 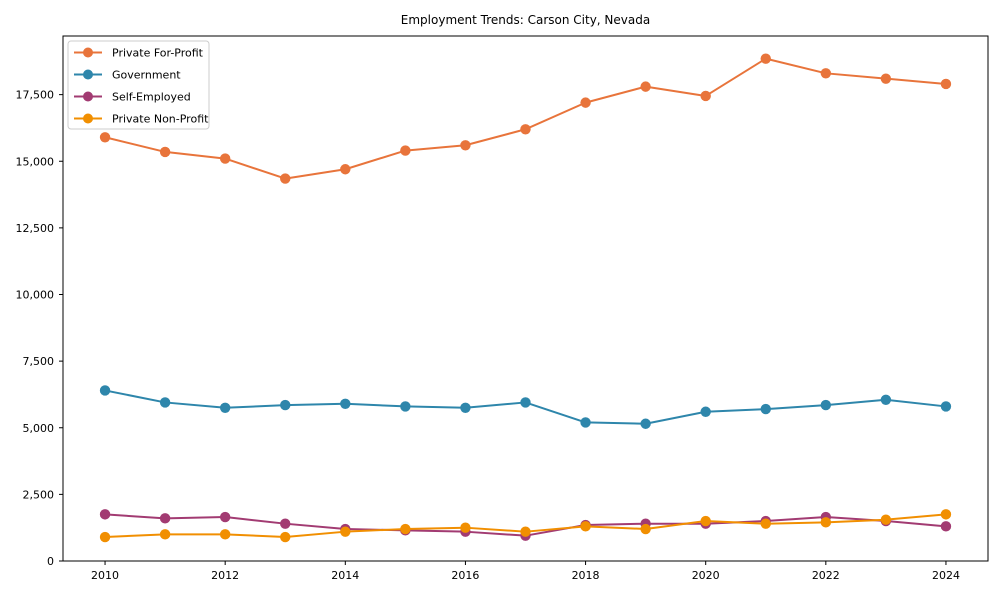 I want to click on legend-label: Private For-Profit, so click(x=158, y=53).